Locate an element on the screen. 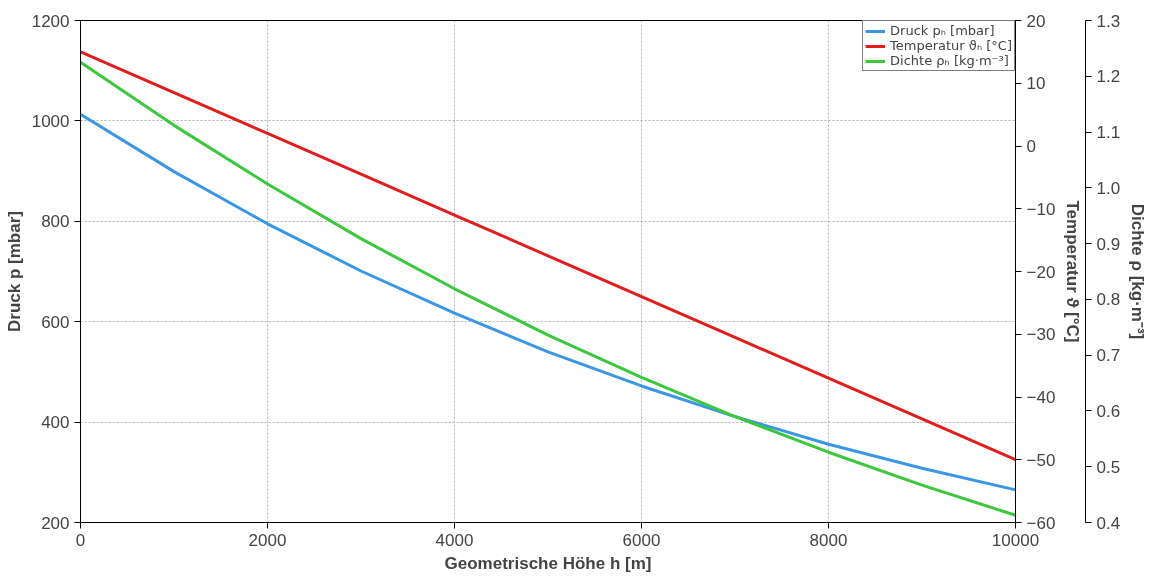 The image size is (1163, 583). y3-tick-label: 1.0 is located at coordinates (1108, 188).